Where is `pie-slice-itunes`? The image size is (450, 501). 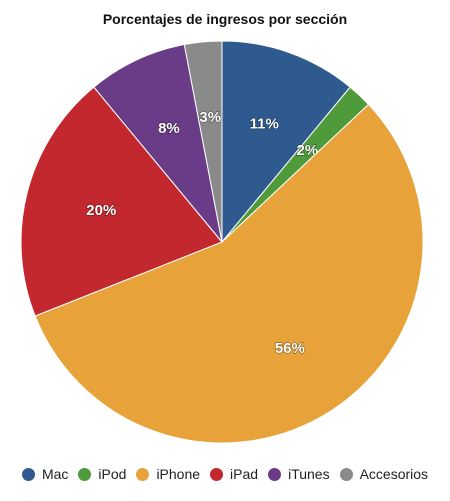 pie-slice-itunes is located at coordinates (158, 143).